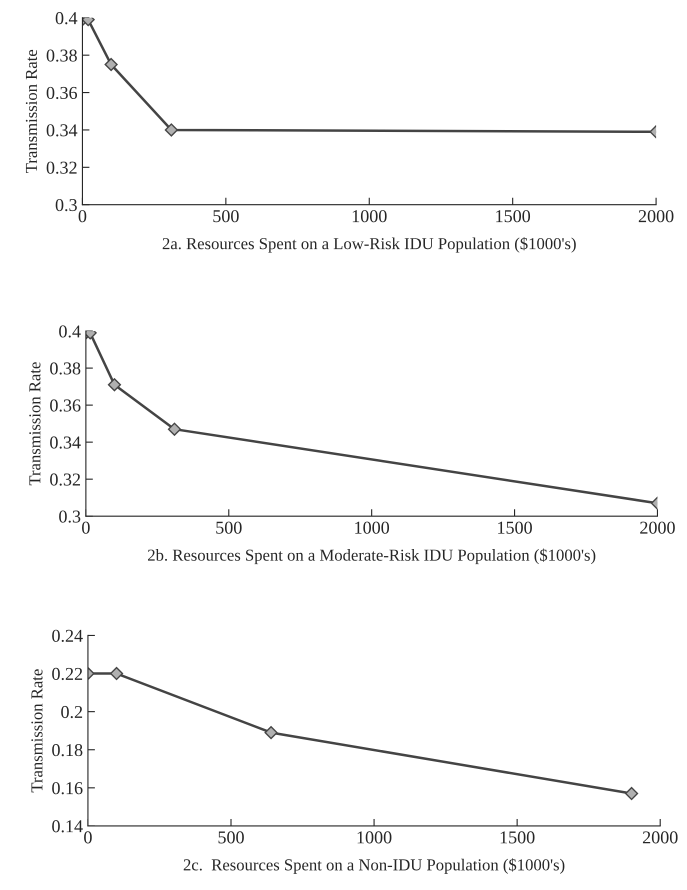  What do you see at coordinates (67, 674) in the screenshot?
I see `y-tick-label: 0.22` at bounding box center [67, 674].